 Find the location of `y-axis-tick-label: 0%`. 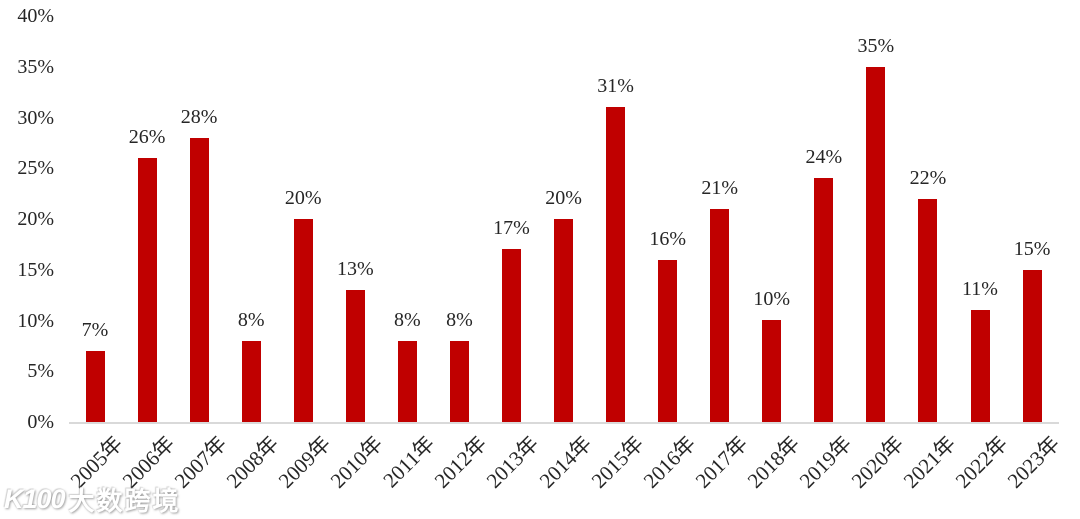

y-axis-tick-label: 0% is located at coordinates (40, 422).